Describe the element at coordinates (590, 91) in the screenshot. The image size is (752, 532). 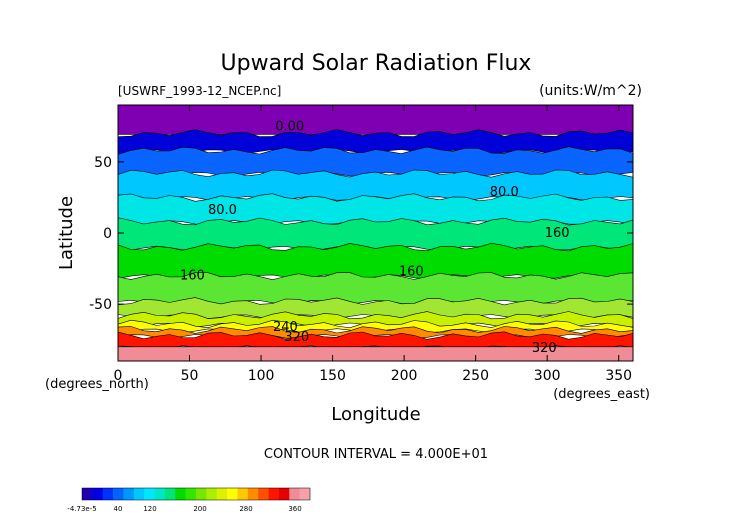
I see `units-label: (units:W/m^2)` at that location.